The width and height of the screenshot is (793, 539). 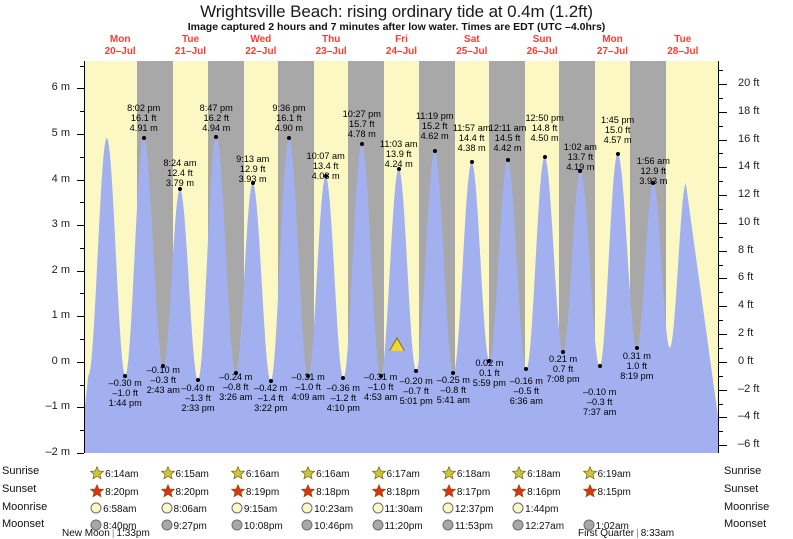 What do you see at coordinates (683, 39) in the screenshot?
I see `day-weekday: Tue` at bounding box center [683, 39].